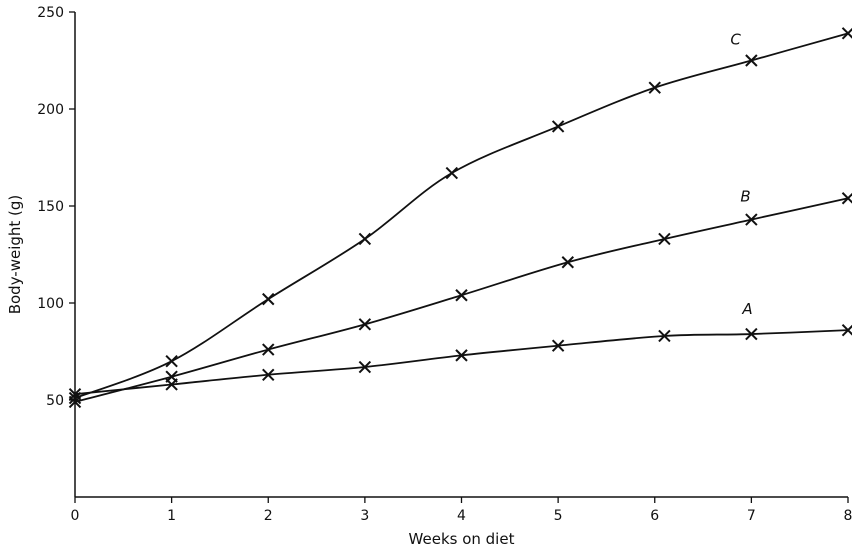 This screenshot has width=852, height=550. What do you see at coordinates (751, 516) in the screenshot?
I see `x-tick-label: 7` at bounding box center [751, 516].